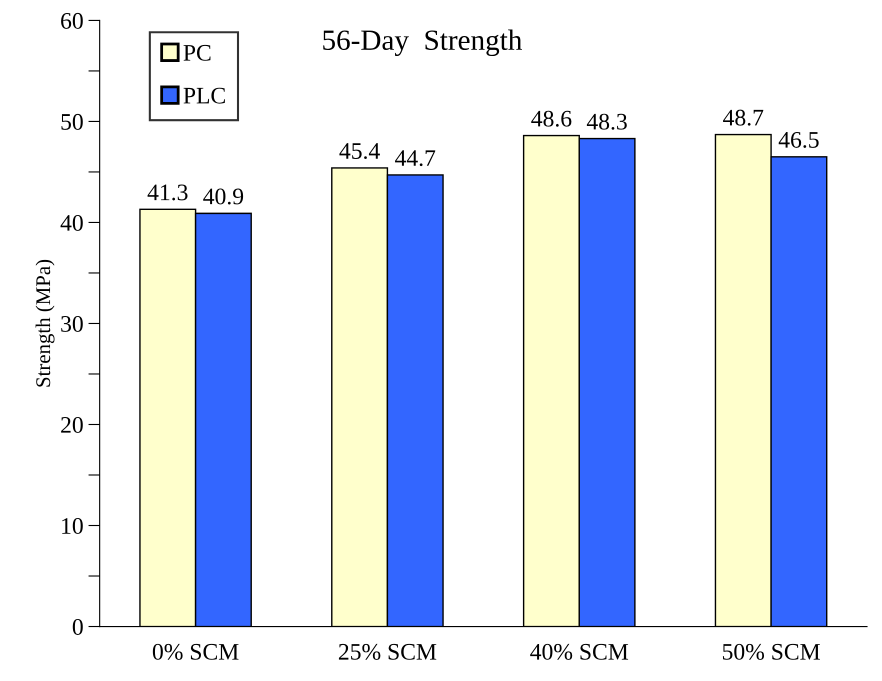 The height and width of the screenshot is (681, 882). Describe the element at coordinates (72, 526) in the screenshot. I see `y-tick-label: 10` at that location.